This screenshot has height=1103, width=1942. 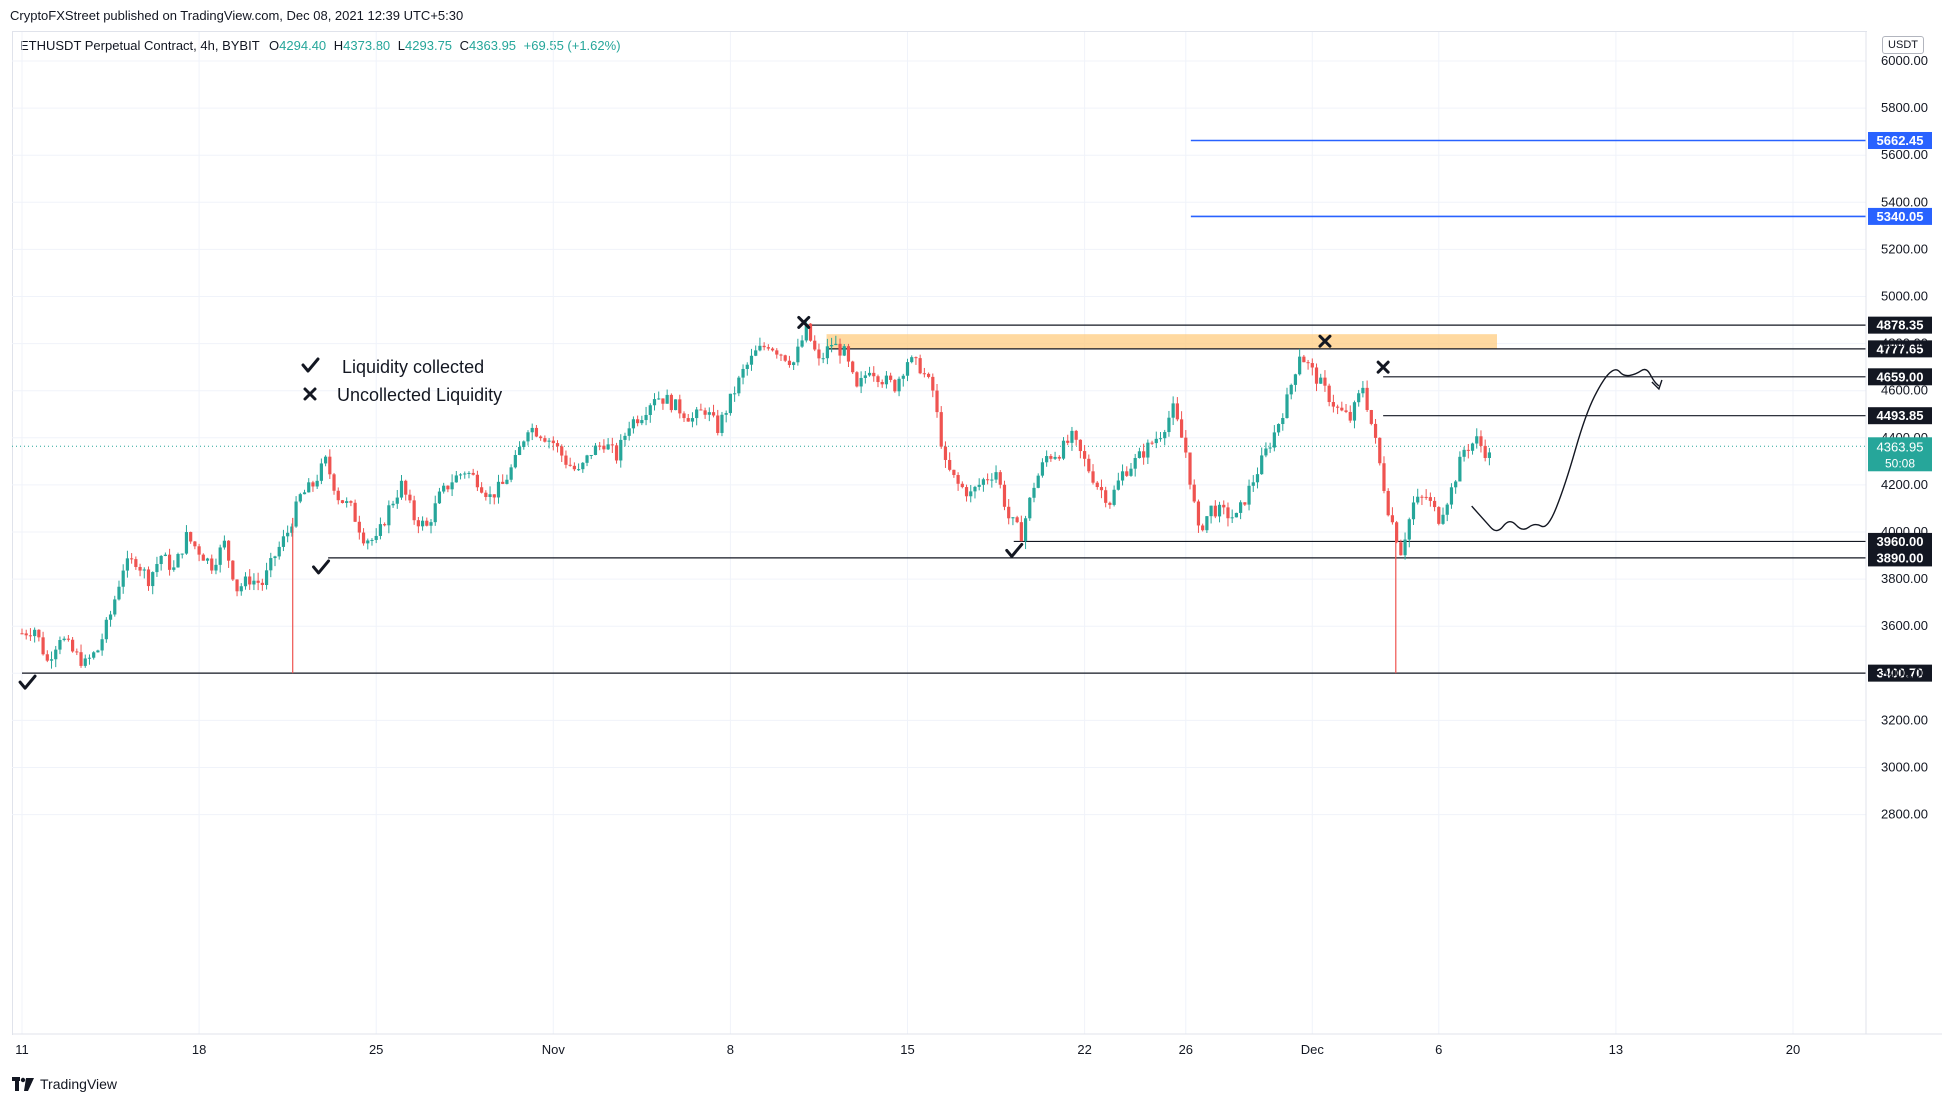 I want to click on check-mark-icon, so click(x=1014, y=550).